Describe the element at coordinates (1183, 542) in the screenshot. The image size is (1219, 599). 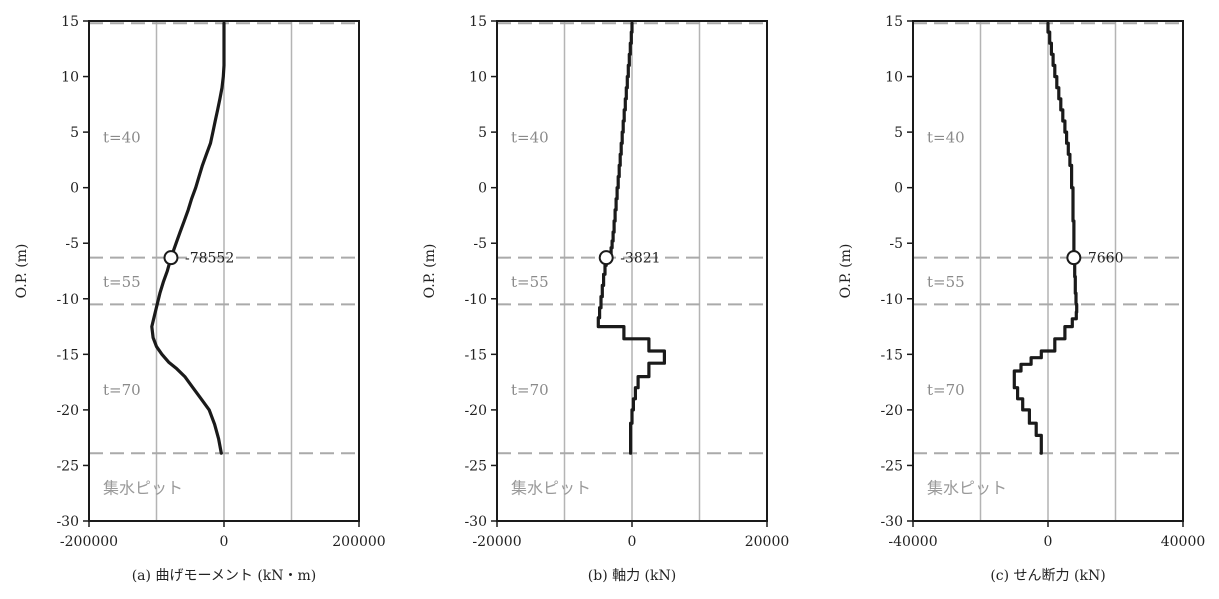
I see `x-tick-label: 40000` at that location.